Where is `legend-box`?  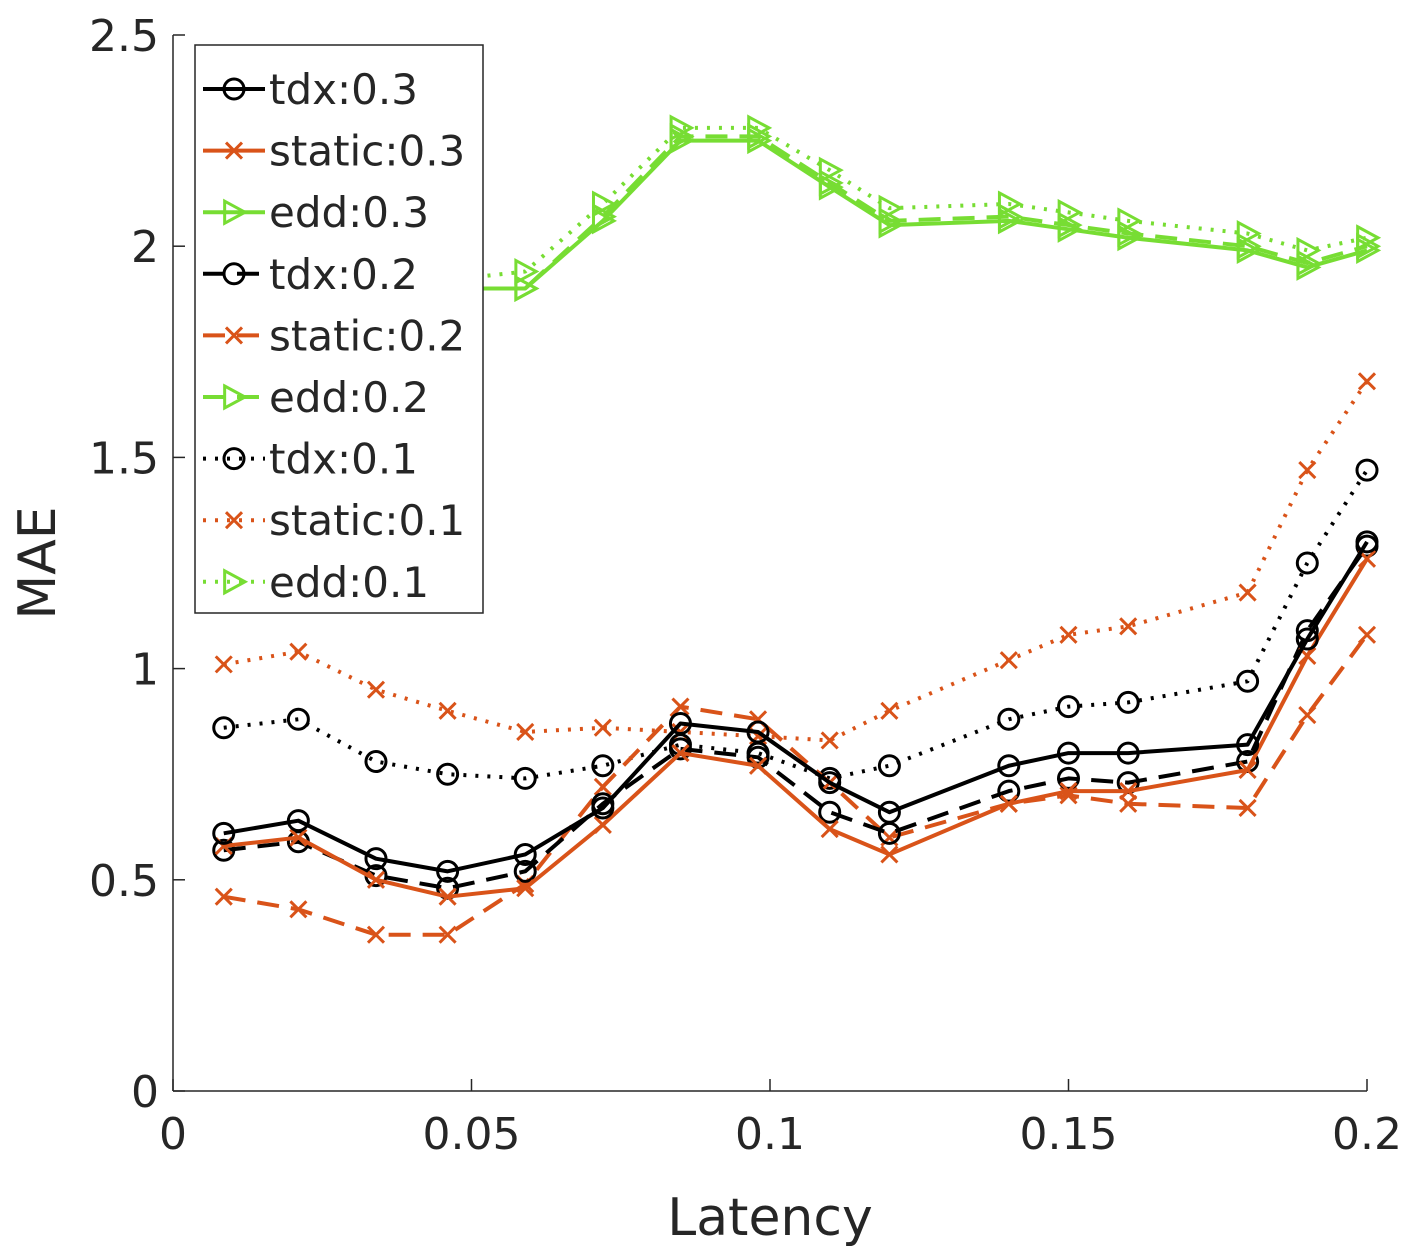 legend-box is located at coordinates (339, 329).